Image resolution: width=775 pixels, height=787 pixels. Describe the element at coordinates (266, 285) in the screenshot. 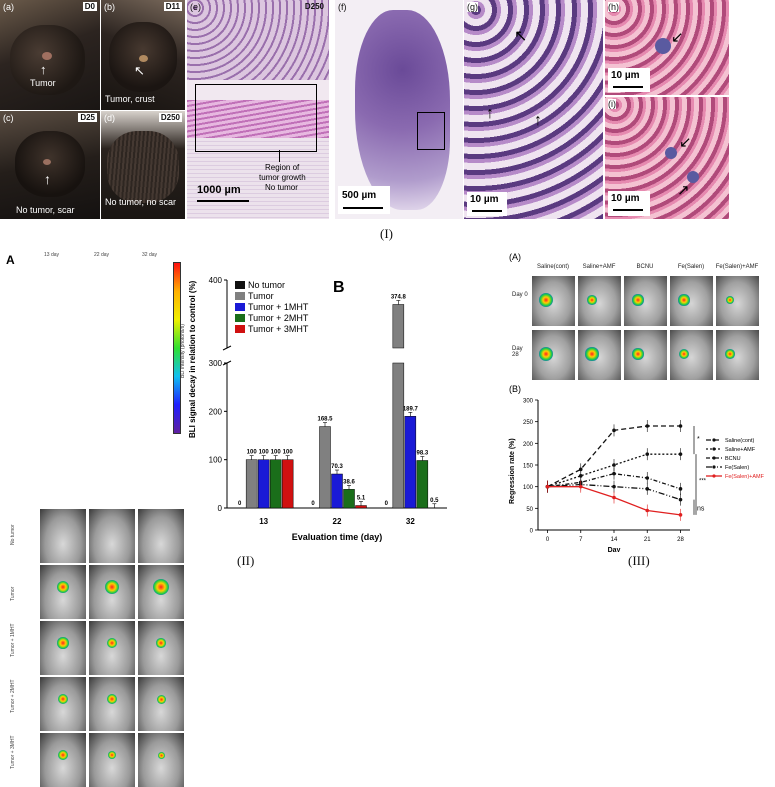

I see `legend-label: No tumor` at that location.